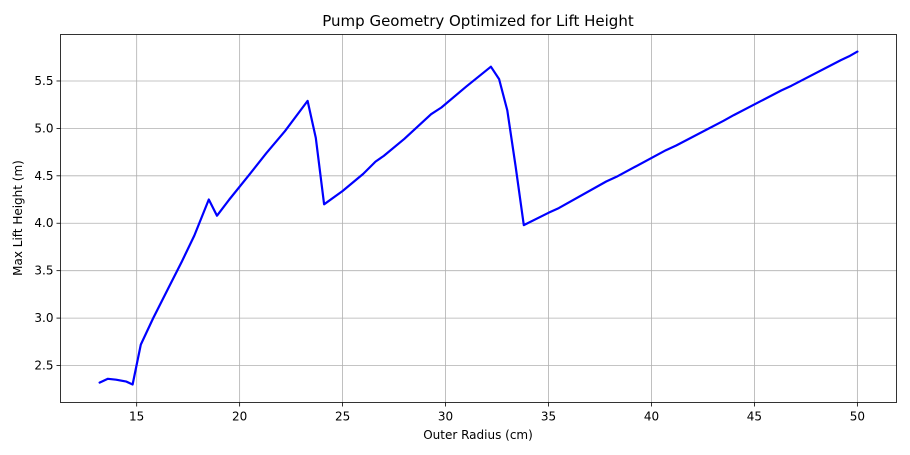  I want to click on x-tick-label: 50, so click(857, 417).